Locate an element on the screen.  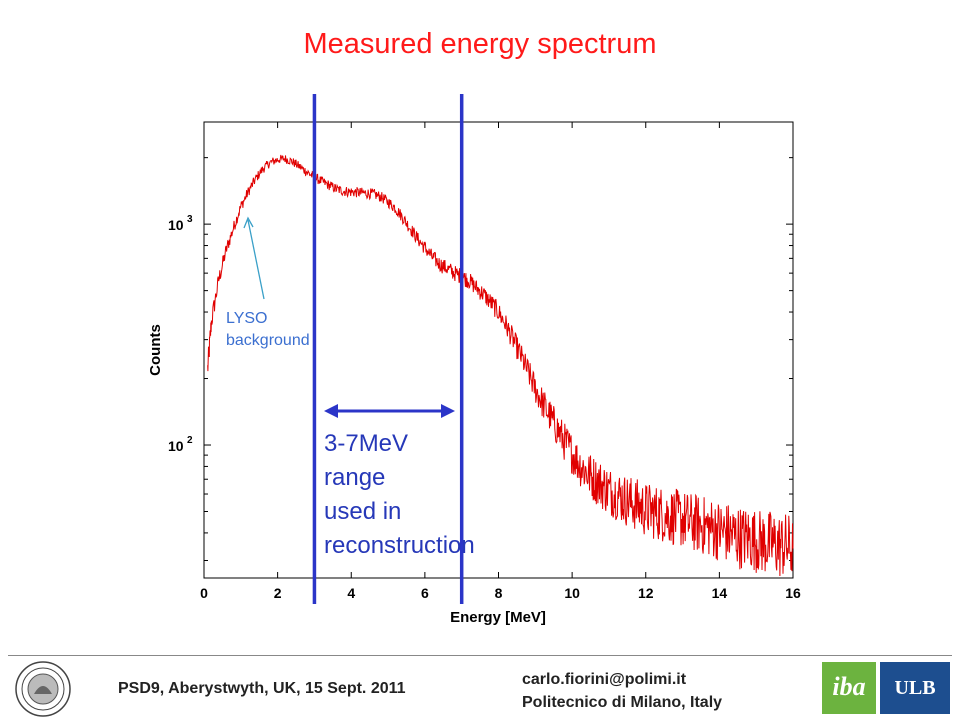
slide-title: Measured energy spectrum is located at coordinates (480, 44).